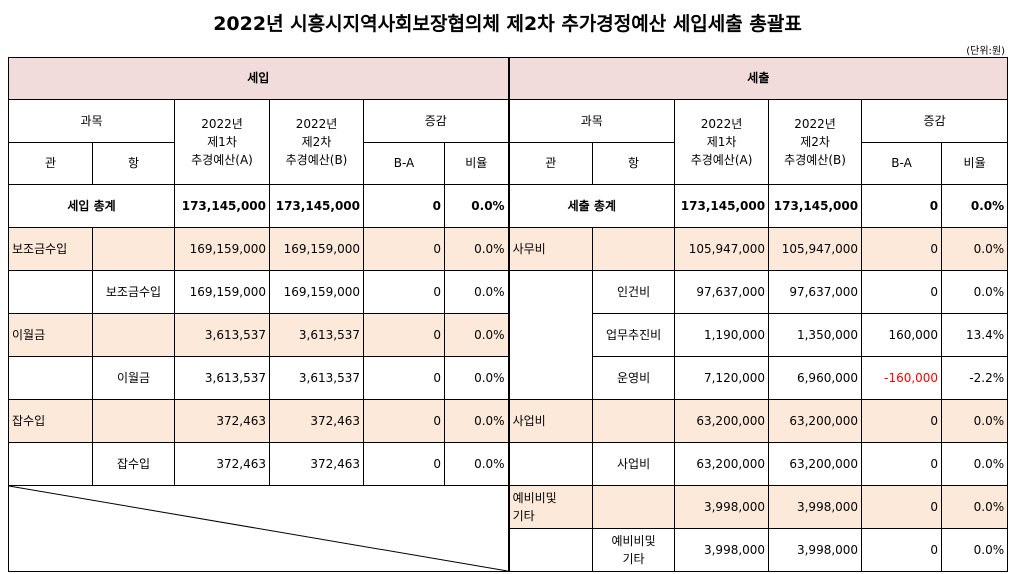  What do you see at coordinates (722, 378) in the screenshot?
I see `expense-row-a: 7,120,000` at bounding box center [722, 378].